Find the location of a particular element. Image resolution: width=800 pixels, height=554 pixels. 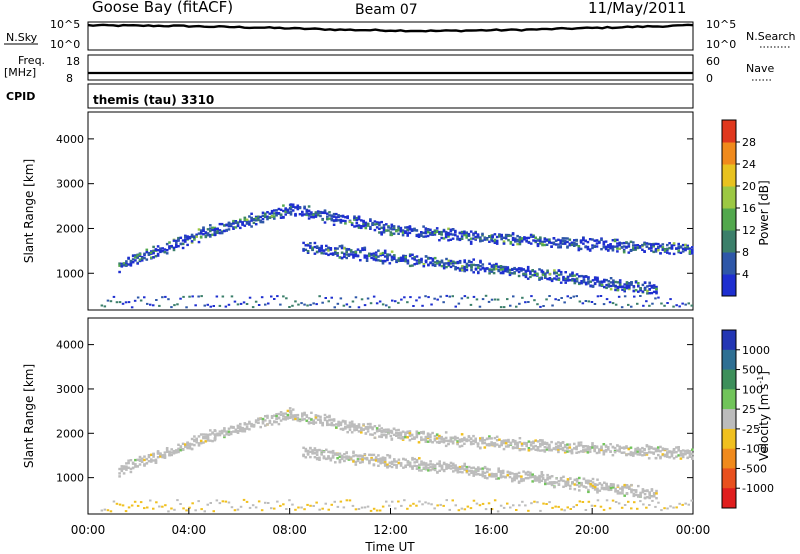

colorbar-swatch is located at coordinates (729, 419).